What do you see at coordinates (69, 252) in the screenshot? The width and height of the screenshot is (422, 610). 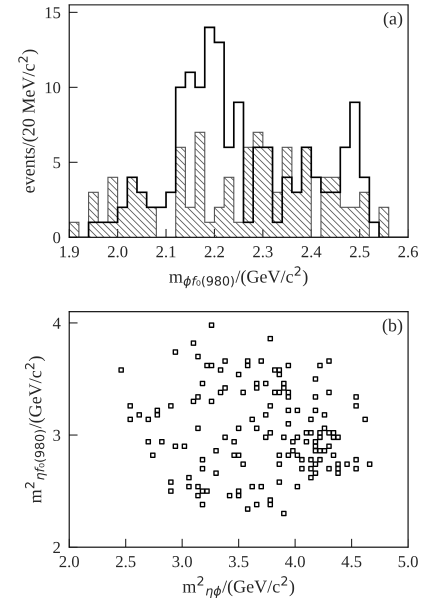 I see `x-tick-label: 1.9` at bounding box center [69, 252].